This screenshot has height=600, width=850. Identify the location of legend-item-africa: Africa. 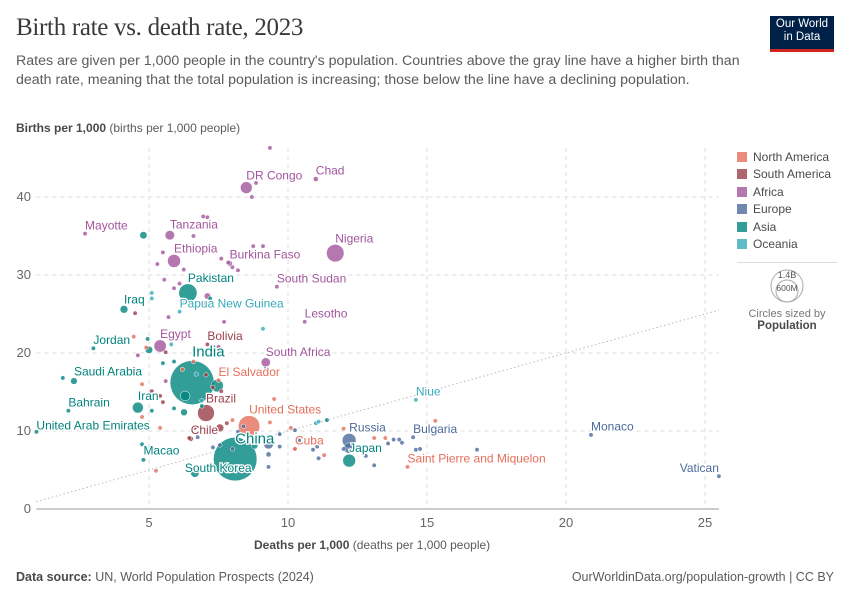
(784, 192).